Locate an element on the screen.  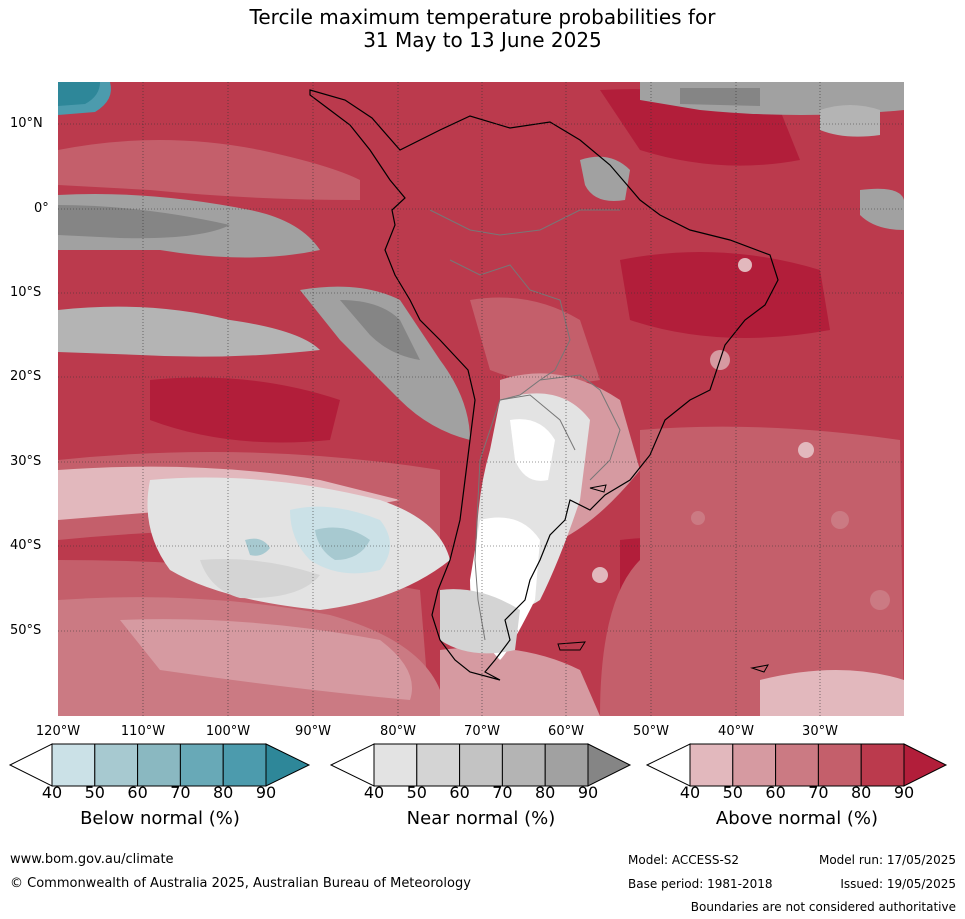
lon-label-50w: 50°W is located at coordinates (651, 731).